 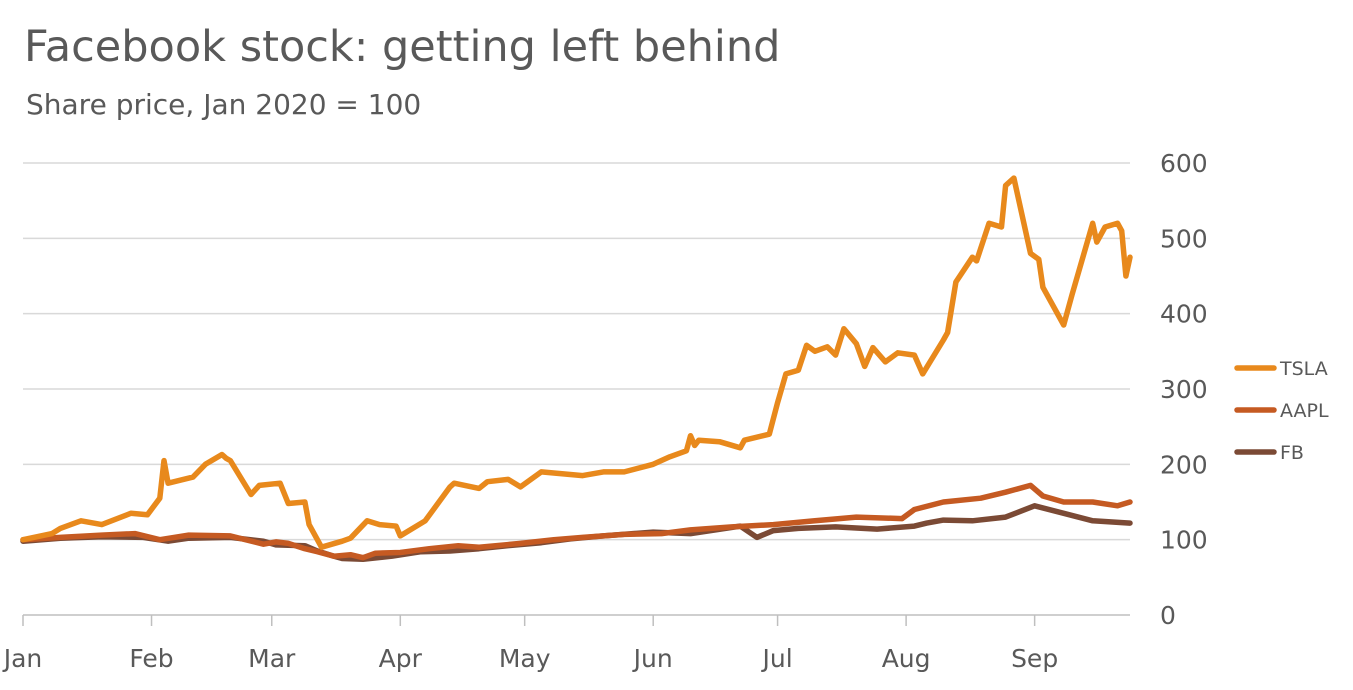 I want to click on legend: TSLA AAPL FB, so click(x=1281, y=411).